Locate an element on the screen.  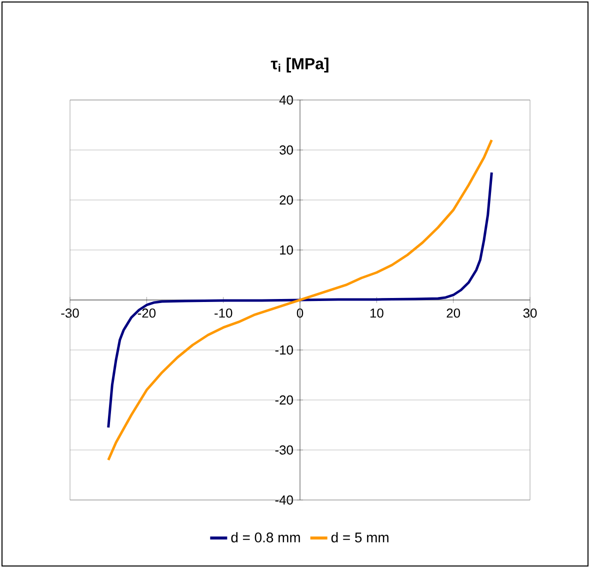
x-tick-label: 20 is located at coordinates (453, 313).